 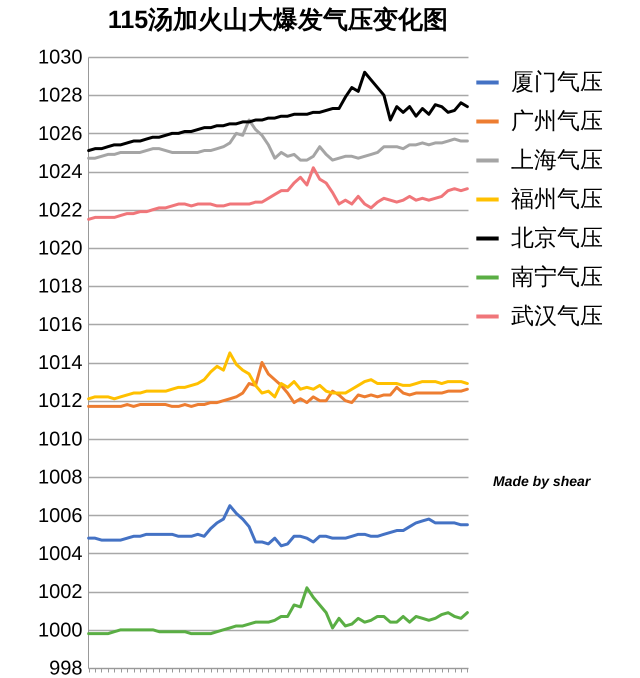 I want to click on legend-label: 南宁气压, so click(x=557, y=277).